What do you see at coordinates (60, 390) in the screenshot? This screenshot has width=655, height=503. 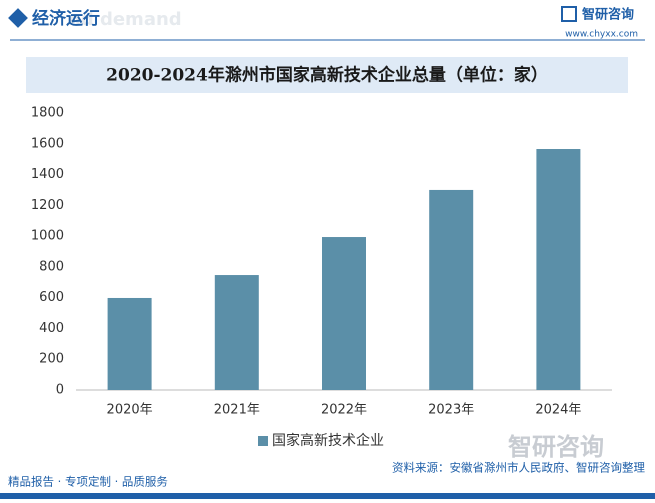 I see `y-tick-label: 0` at bounding box center [60, 390].